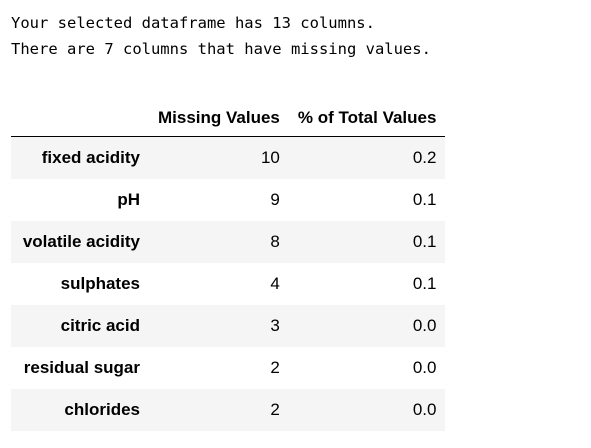 This screenshot has width=591, height=448. Describe the element at coordinates (219, 118) in the screenshot. I see `column-header-missing-values: Missing Values` at that location.